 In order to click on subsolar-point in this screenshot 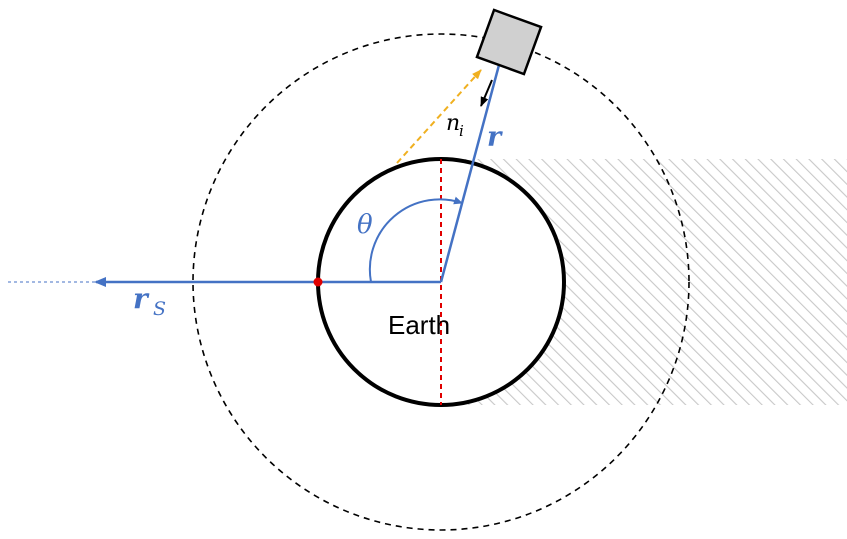, I will do `click(318, 282)`.